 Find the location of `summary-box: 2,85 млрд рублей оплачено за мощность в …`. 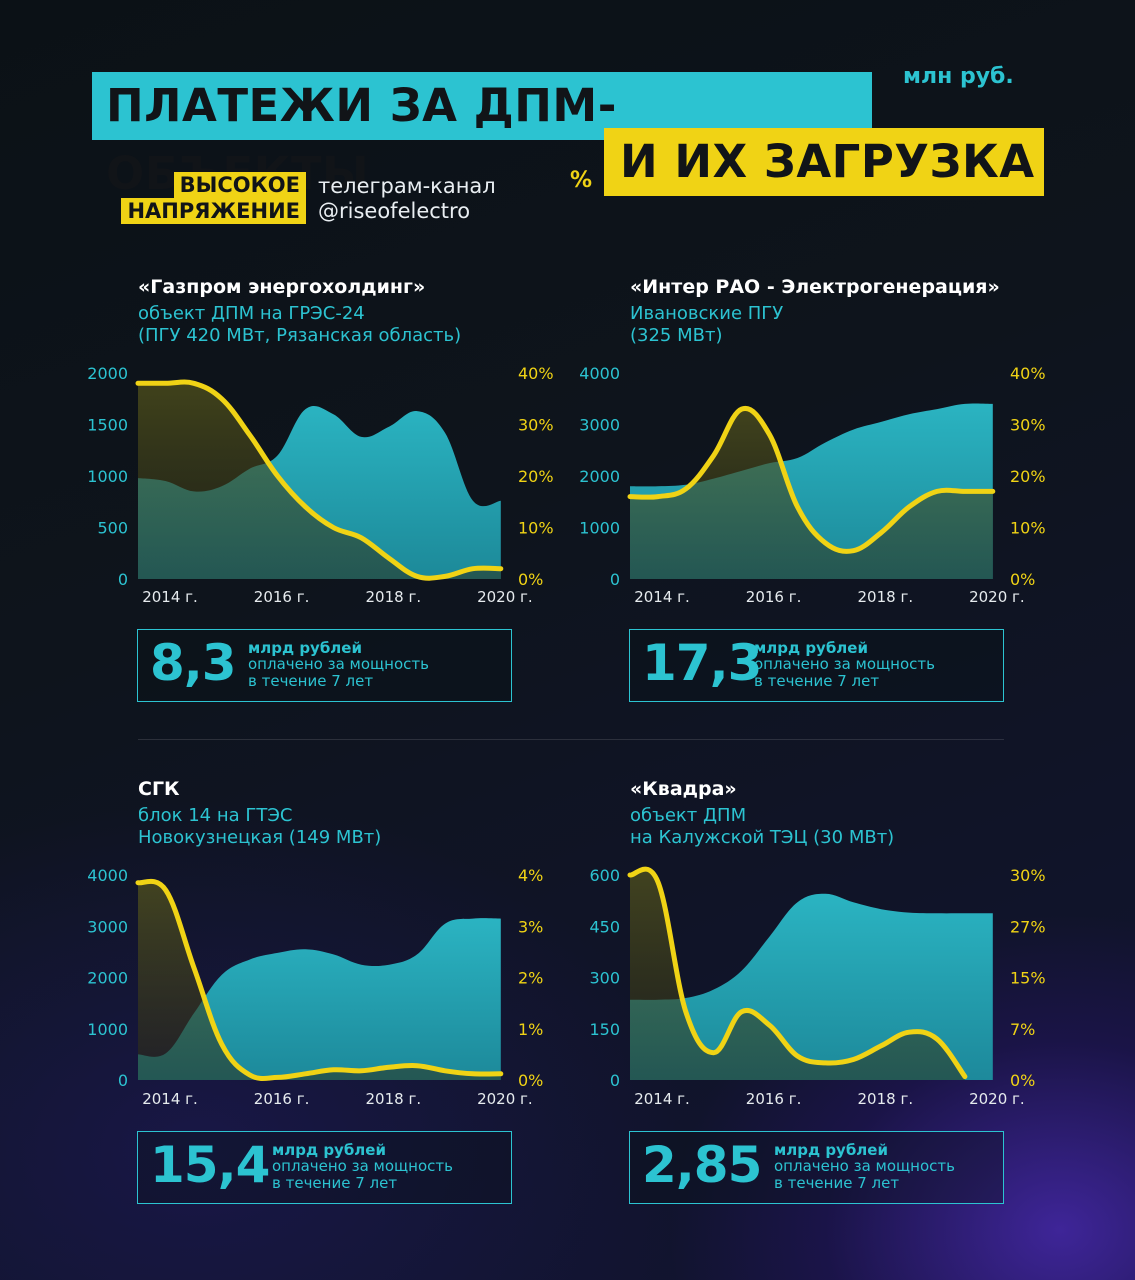

summary-box: 2,85 млрд рублей оплачено за мощность в … is located at coordinates (816, 1167).